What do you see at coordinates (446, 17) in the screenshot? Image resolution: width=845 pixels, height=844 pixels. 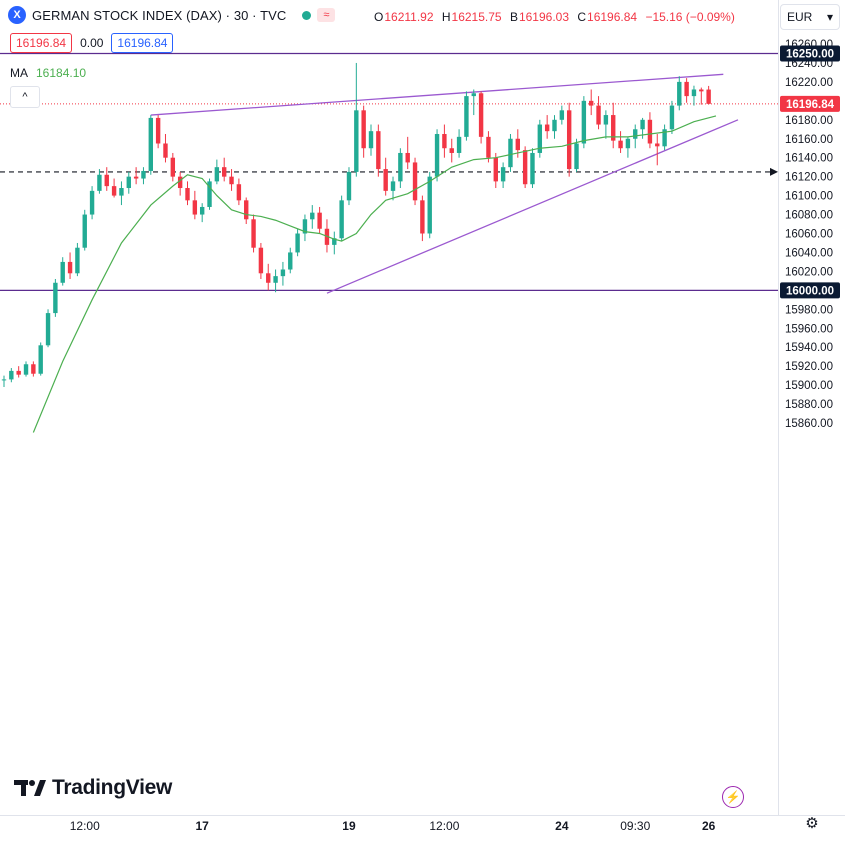 I see `high-label: H` at bounding box center [446, 17].